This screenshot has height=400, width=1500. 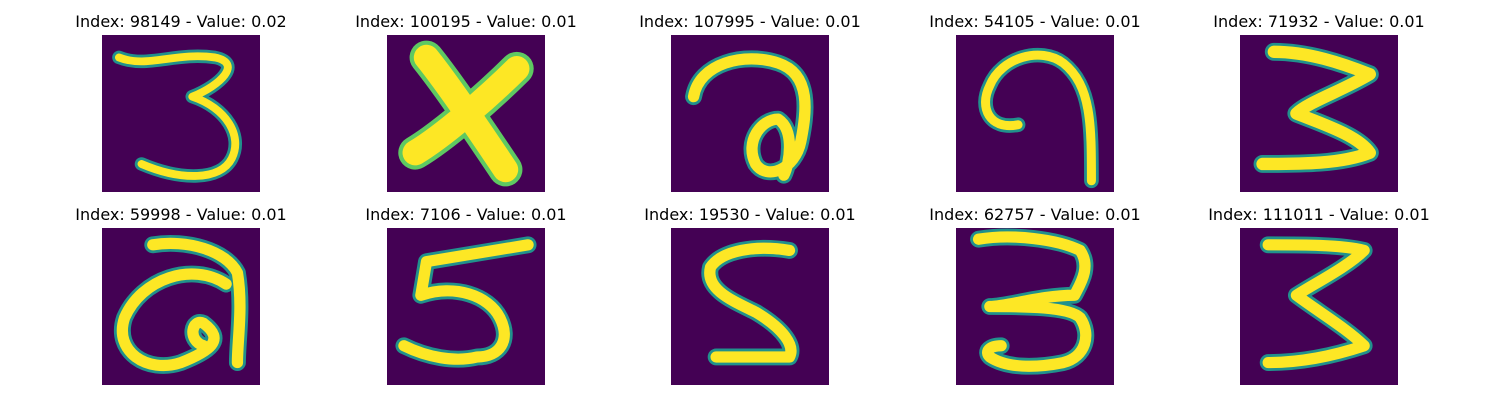 I want to click on panel-6: Index: 59998 - Value: 0.01, so click(x=181, y=295).